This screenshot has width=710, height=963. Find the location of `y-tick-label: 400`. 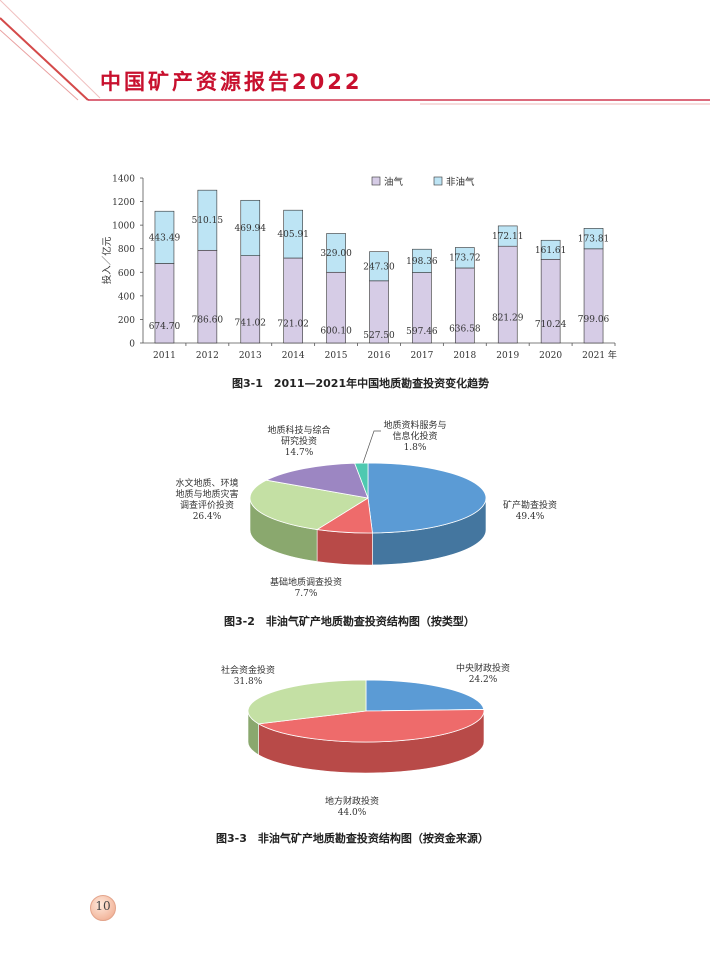

y-tick-label: 400 is located at coordinates (126, 297).